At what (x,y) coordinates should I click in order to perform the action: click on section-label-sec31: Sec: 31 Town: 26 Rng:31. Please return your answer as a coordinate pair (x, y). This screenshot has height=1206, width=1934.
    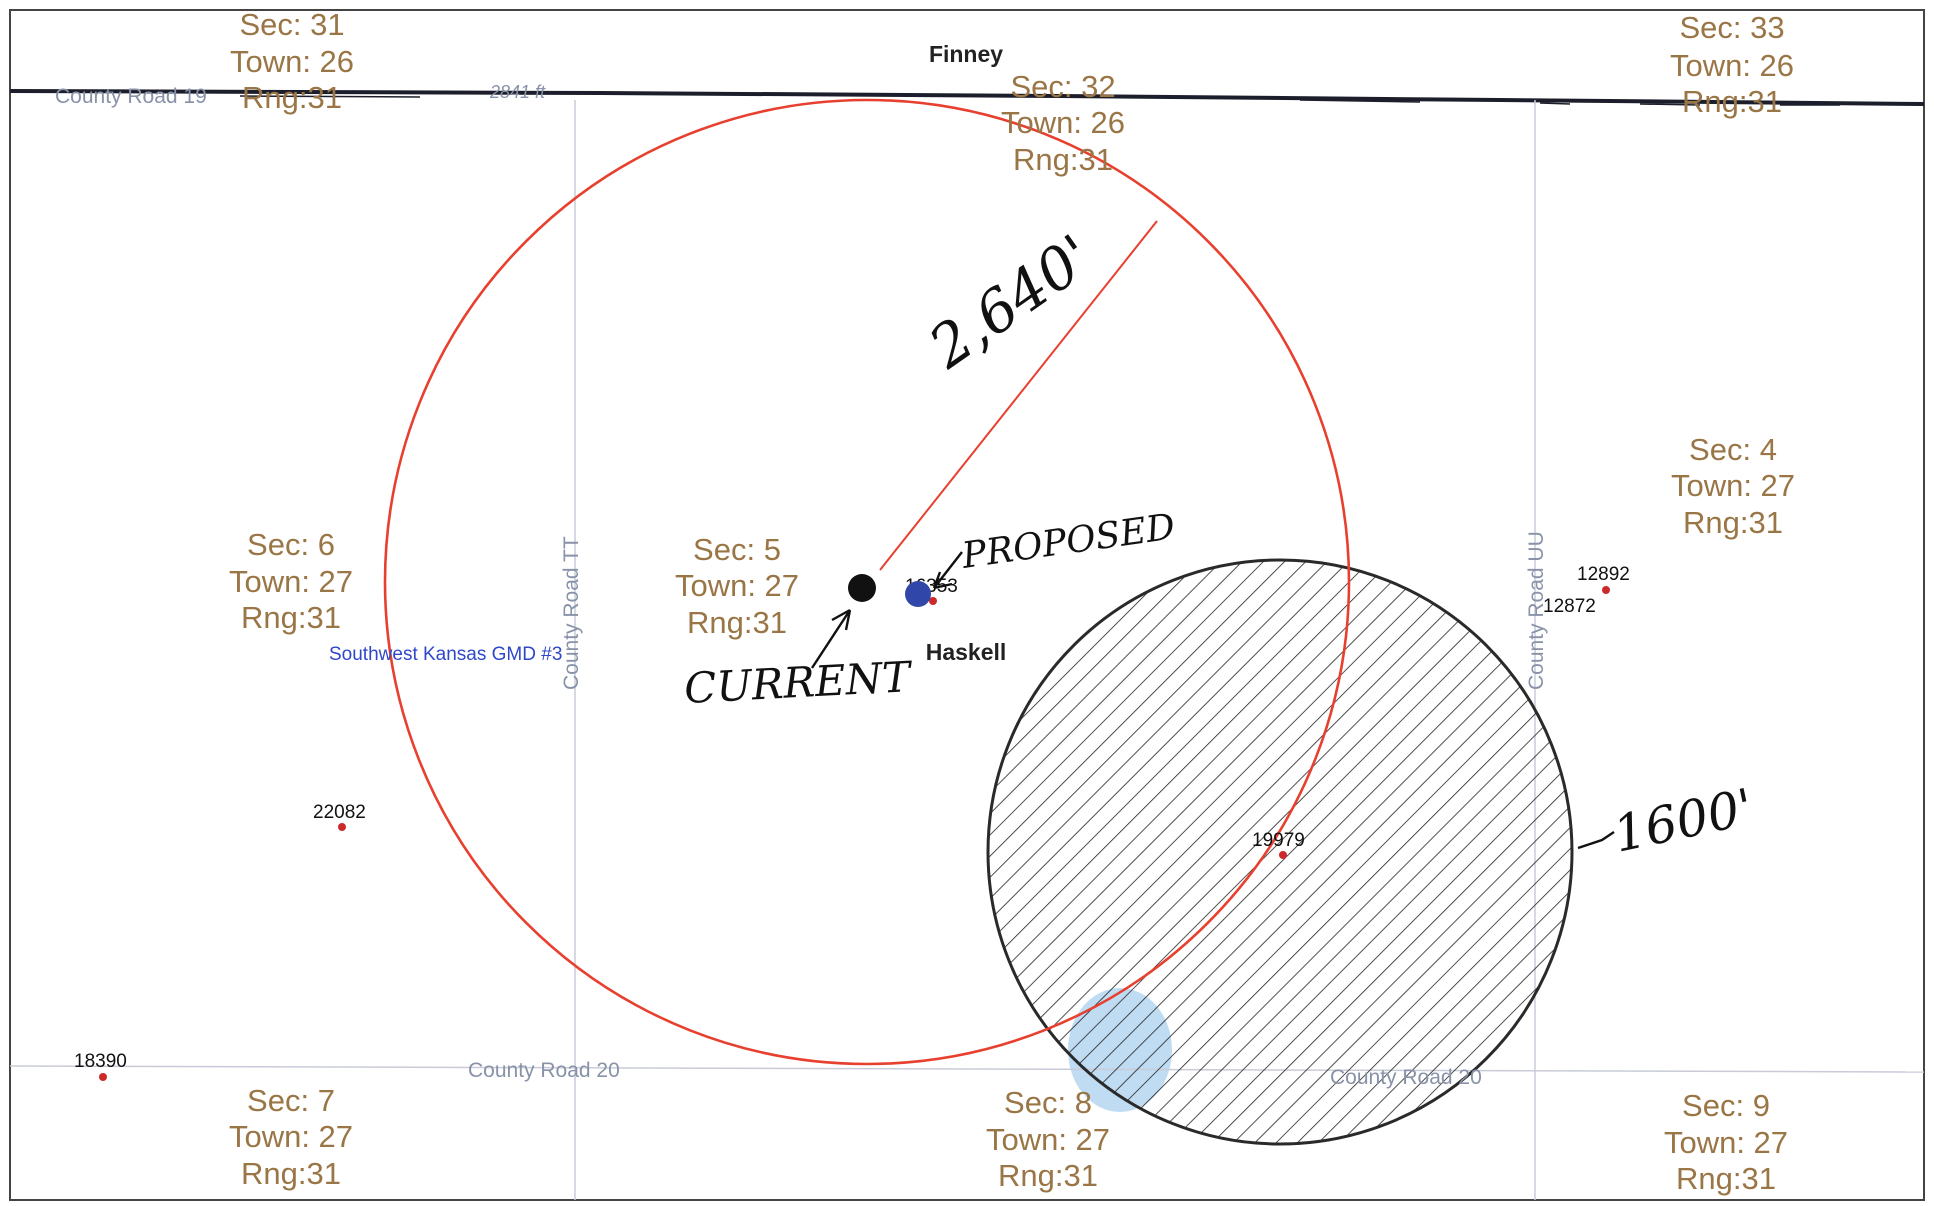
    Looking at the image, I should click on (292, 61).